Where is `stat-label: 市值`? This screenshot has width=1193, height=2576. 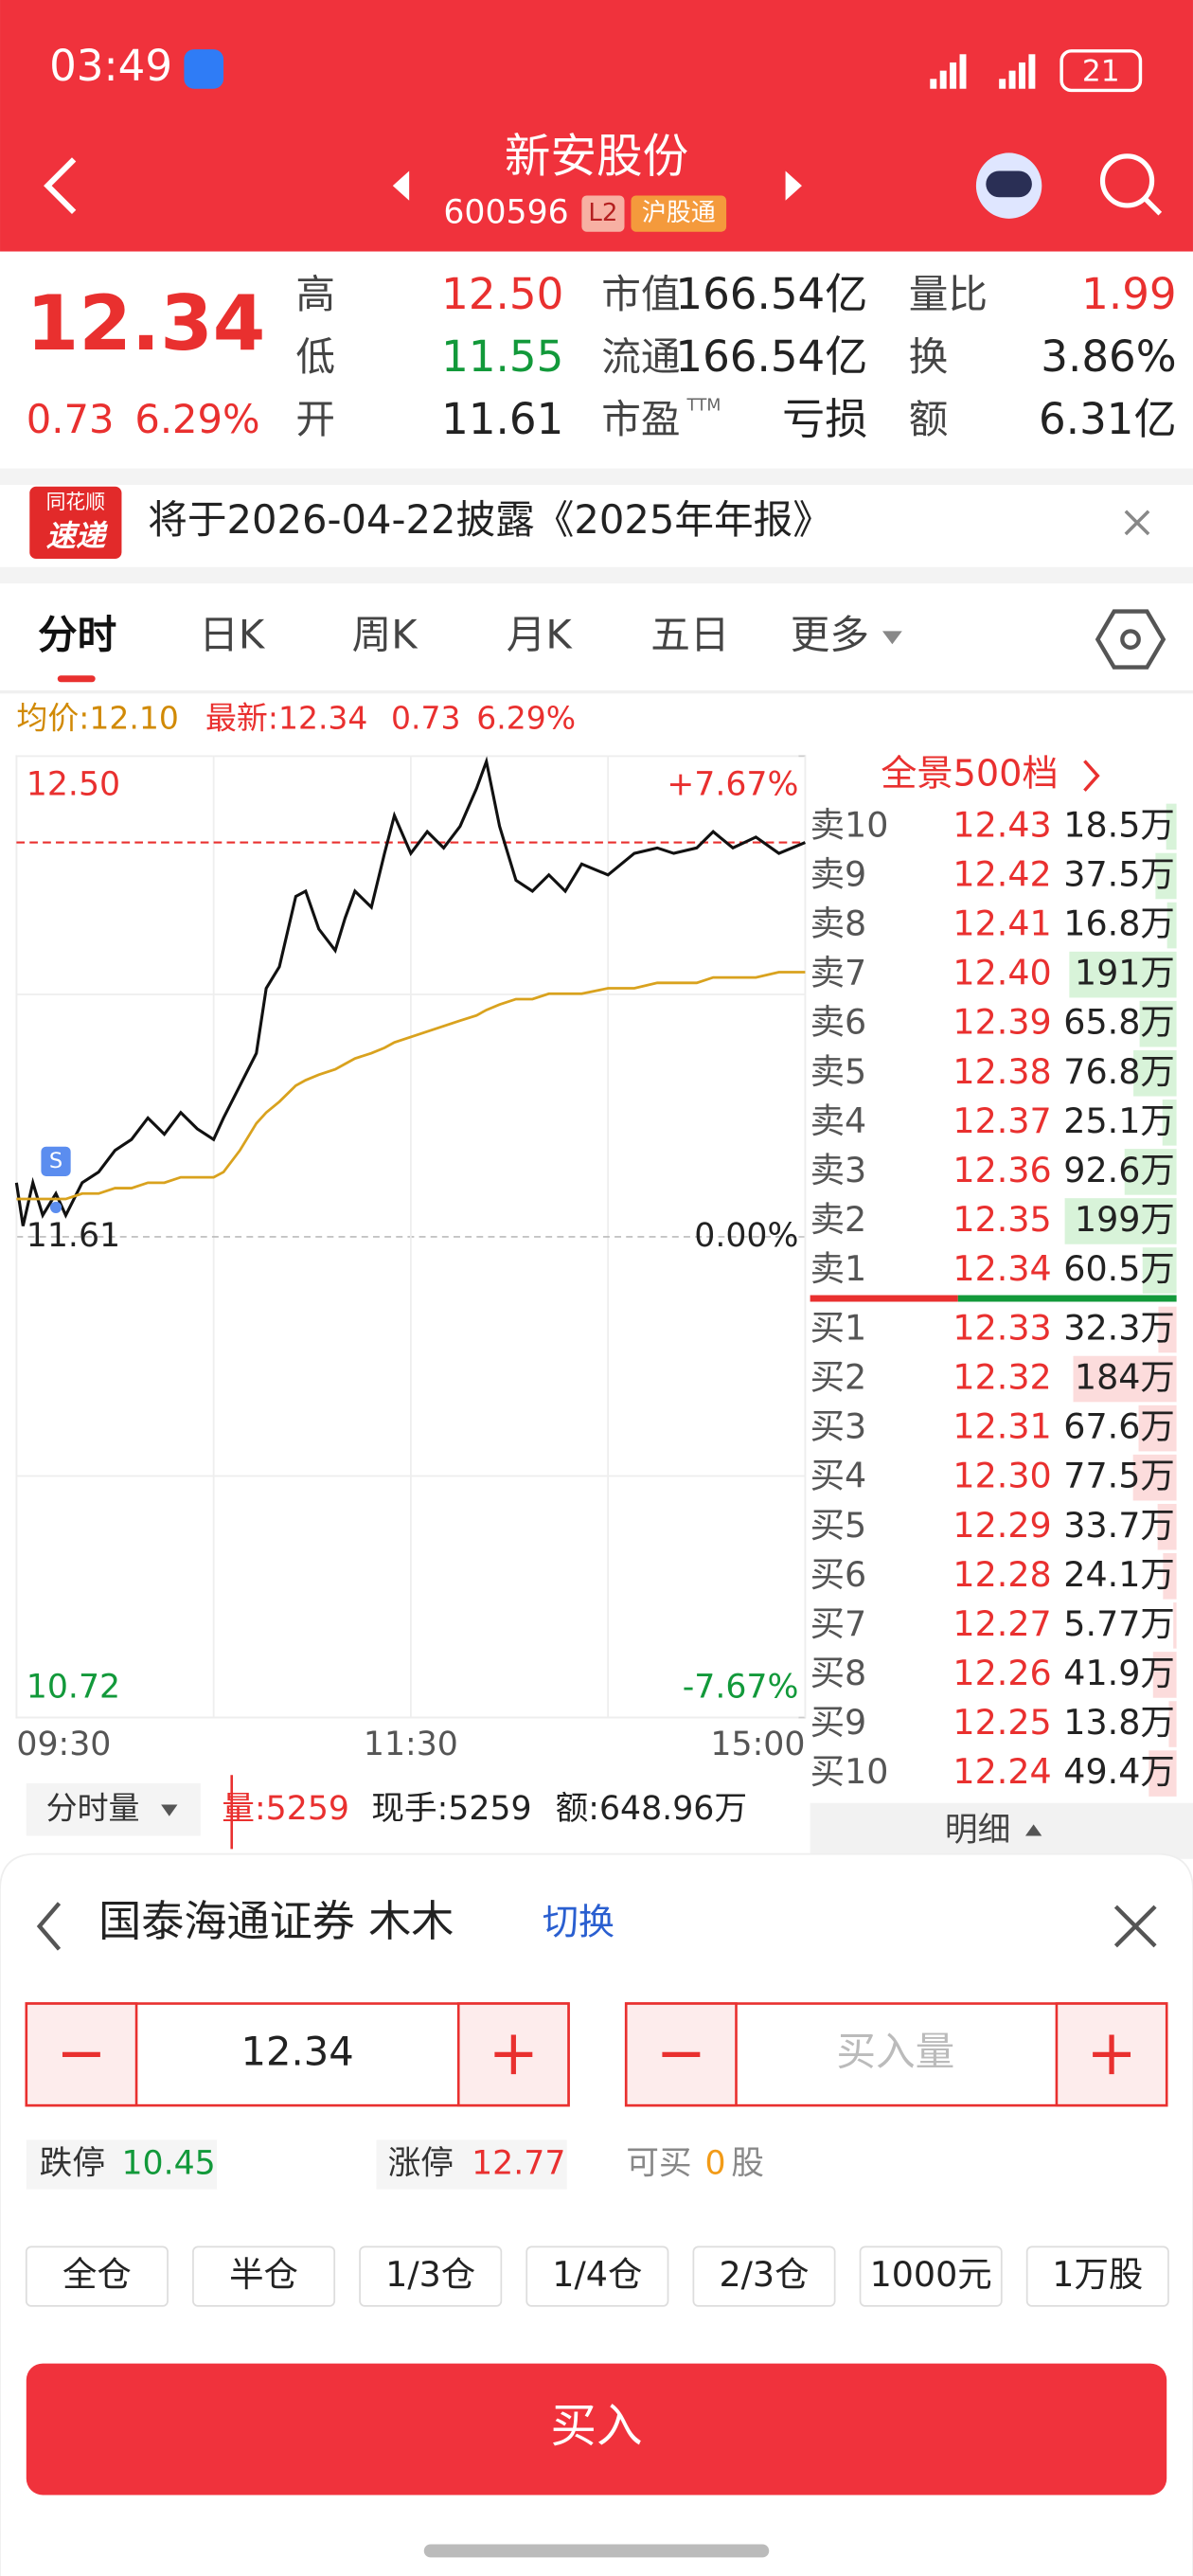 stat-label: 市值 is located at coordinates (640, 294).